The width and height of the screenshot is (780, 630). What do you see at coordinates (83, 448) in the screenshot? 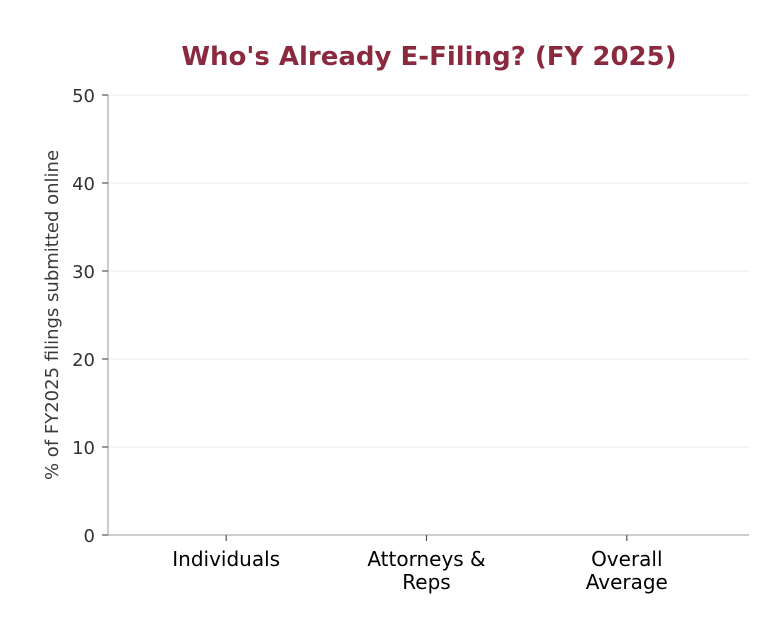
I see `y-tick-label: 10` at bounding box center [83, 448].